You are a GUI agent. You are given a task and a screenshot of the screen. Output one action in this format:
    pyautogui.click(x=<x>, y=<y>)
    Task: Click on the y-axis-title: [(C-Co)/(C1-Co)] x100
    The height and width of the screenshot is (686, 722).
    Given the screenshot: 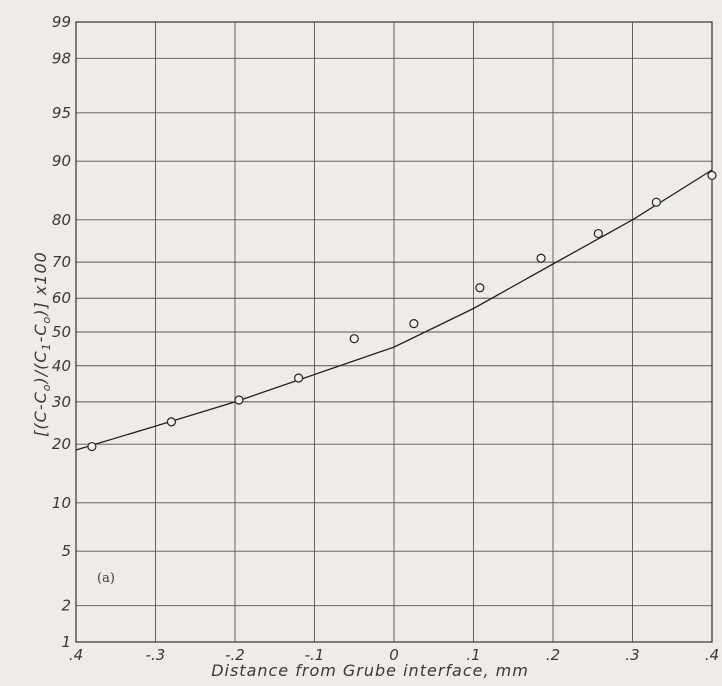 What is the action you would take?
    pyautogui.click(x=42, y=344)
    